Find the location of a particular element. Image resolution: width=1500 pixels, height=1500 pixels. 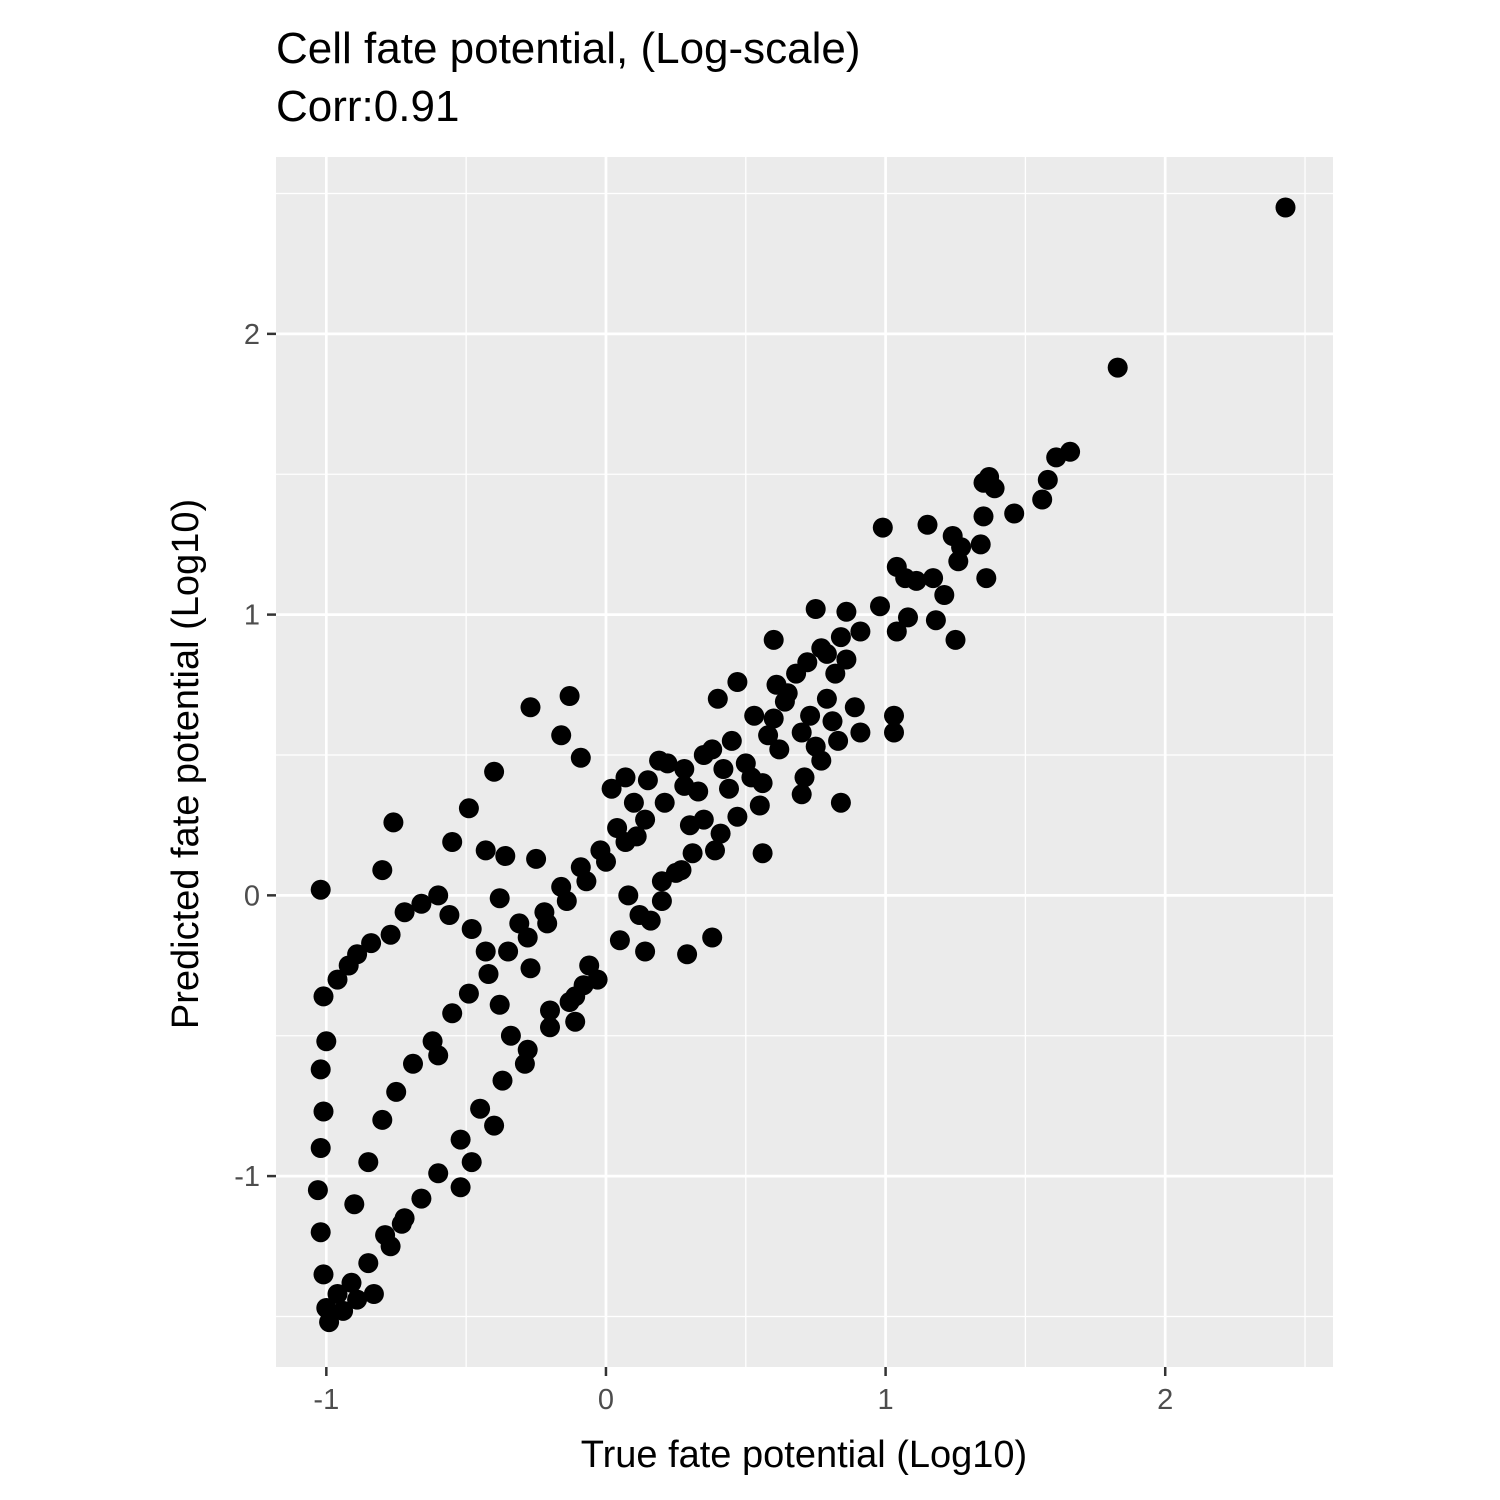

y-tick-label: -1 is located at coordinates (247, 1177).